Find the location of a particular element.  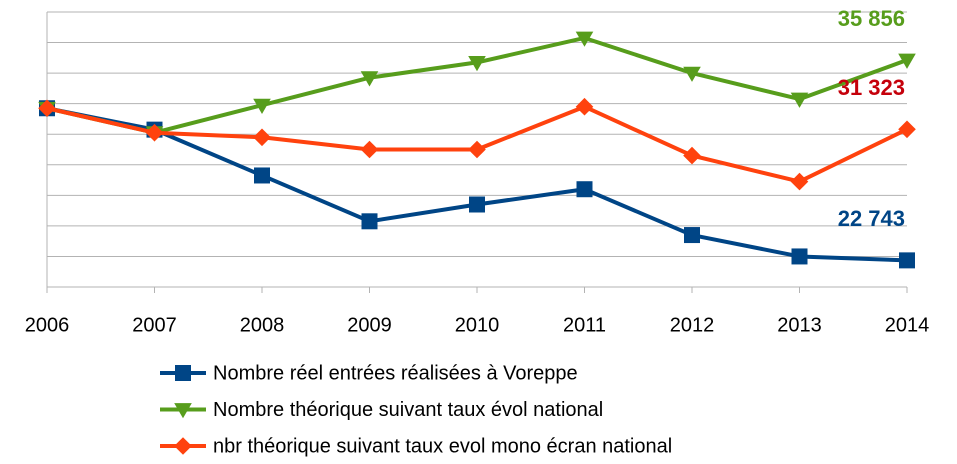

x-tick-label: 2011 is located at coordinates (584, 325).